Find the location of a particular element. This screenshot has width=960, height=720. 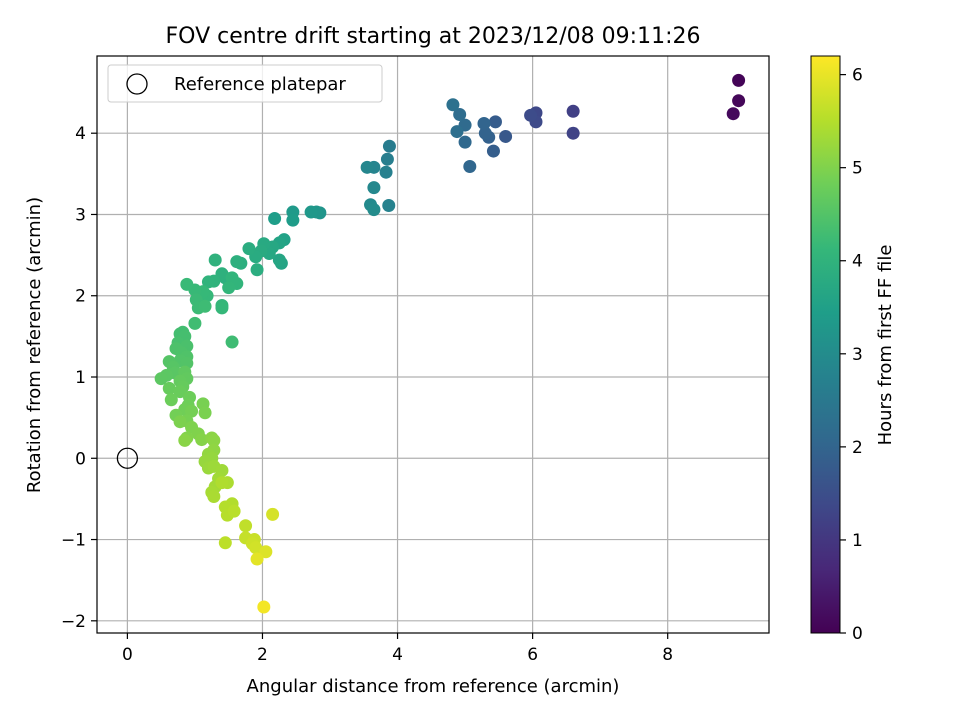

y-tick-label: 3 is located at coordinates (80, 215).